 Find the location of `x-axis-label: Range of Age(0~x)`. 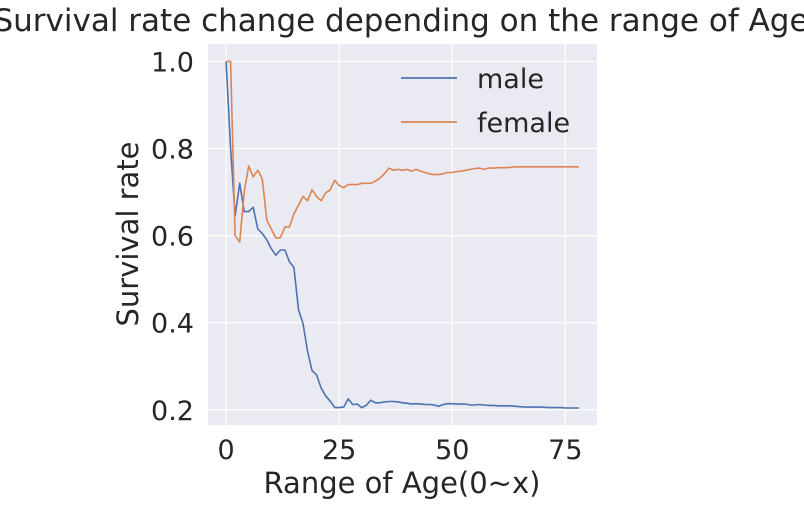

x-axis-label: Range of Age(0~x) is located at coordinates (402, 483).